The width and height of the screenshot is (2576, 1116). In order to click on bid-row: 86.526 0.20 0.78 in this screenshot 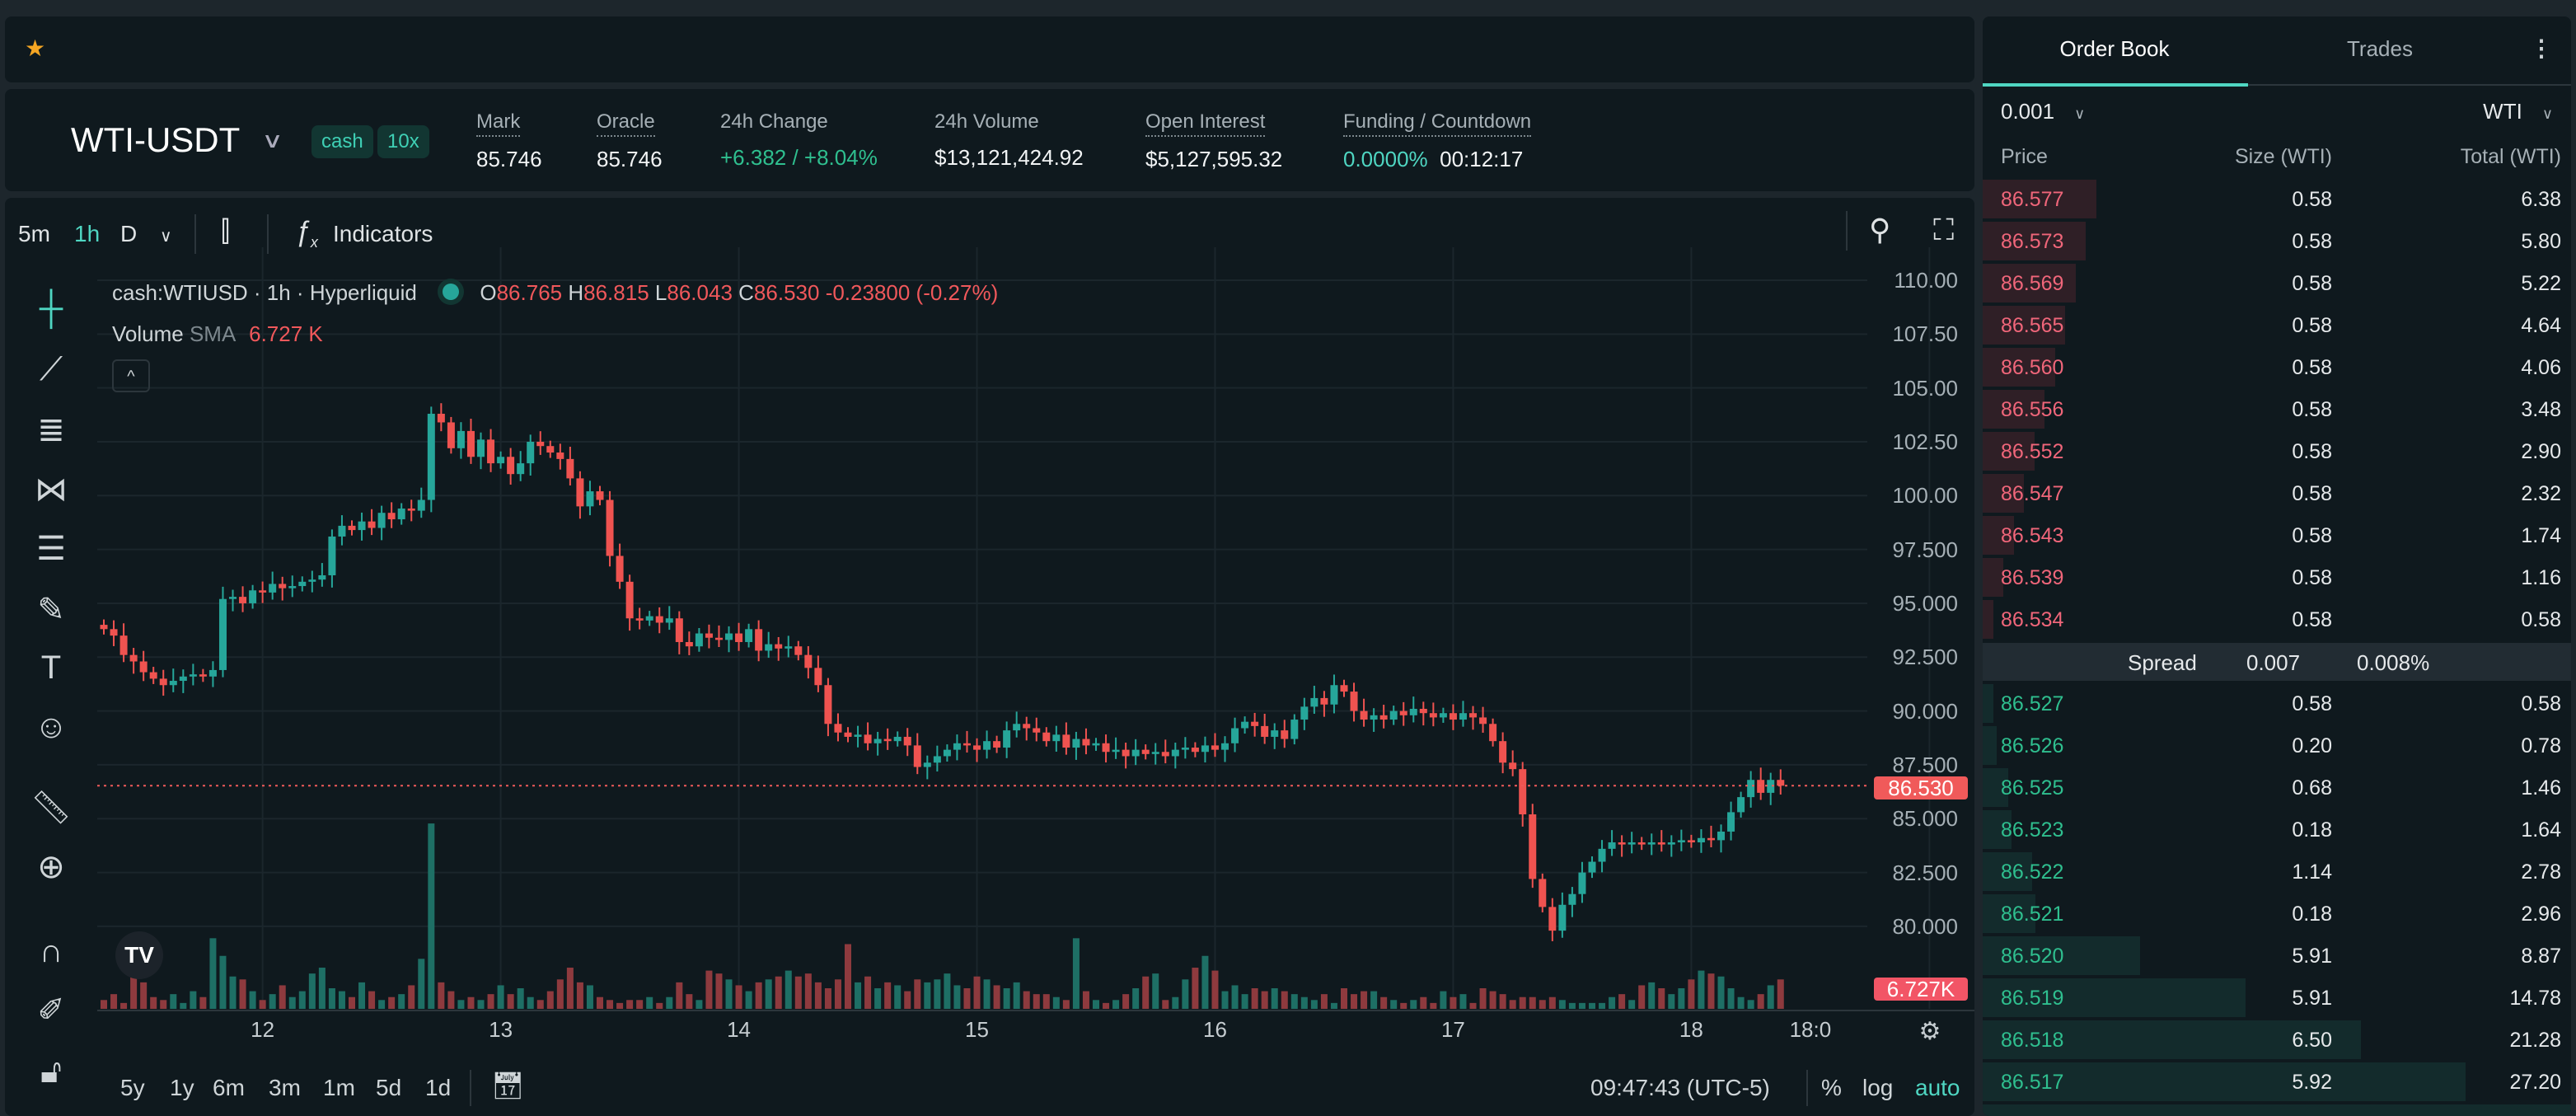, I will do `click(2277, 745)`.